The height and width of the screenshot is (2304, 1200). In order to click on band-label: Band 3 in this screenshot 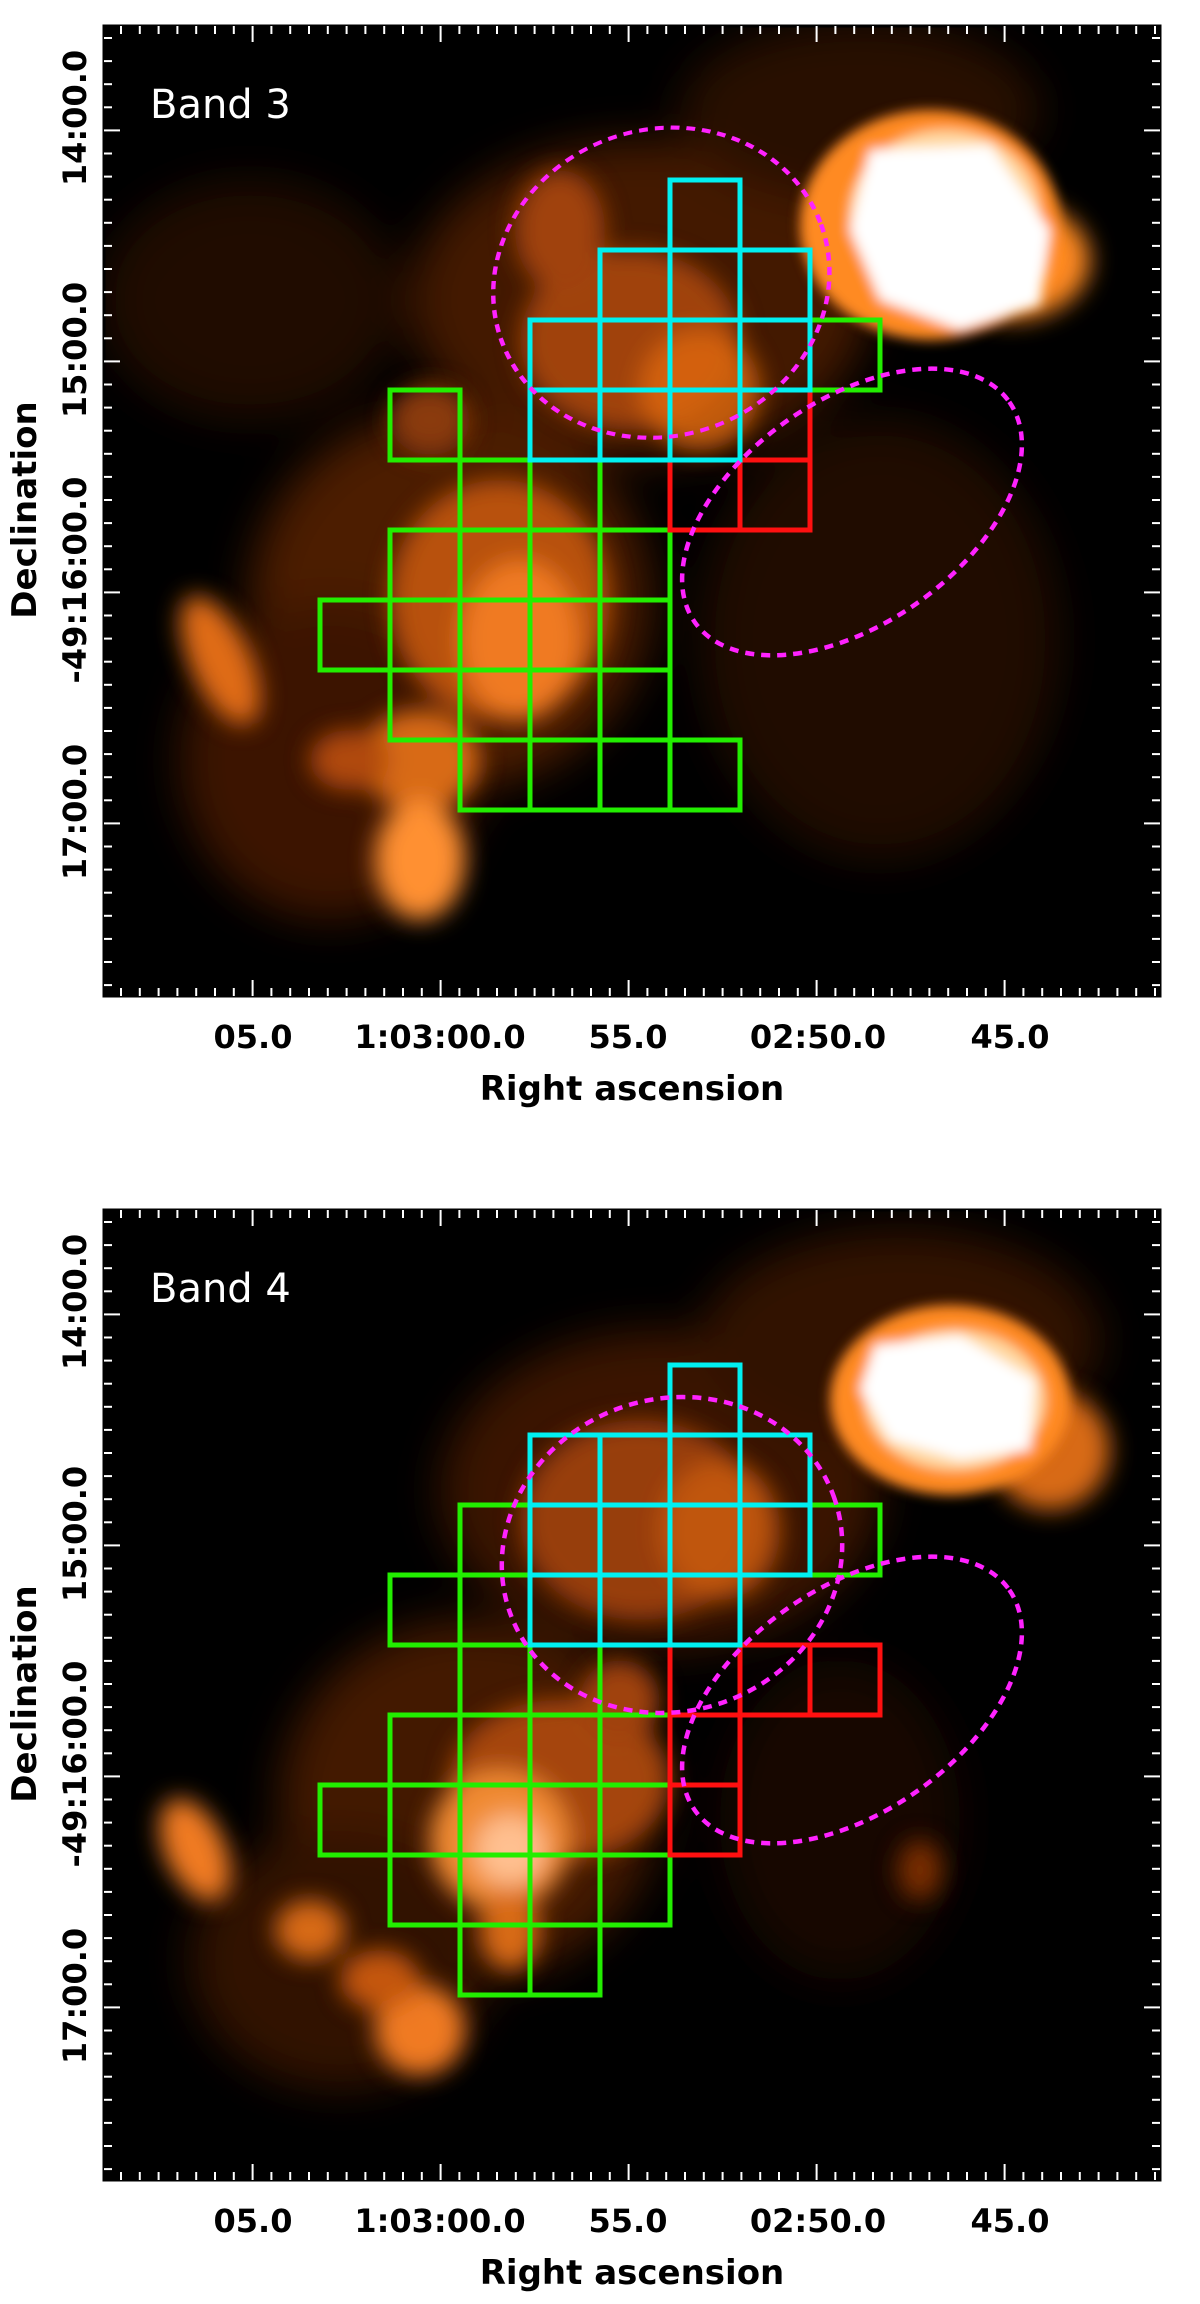, I will do `click(220, 105)`.